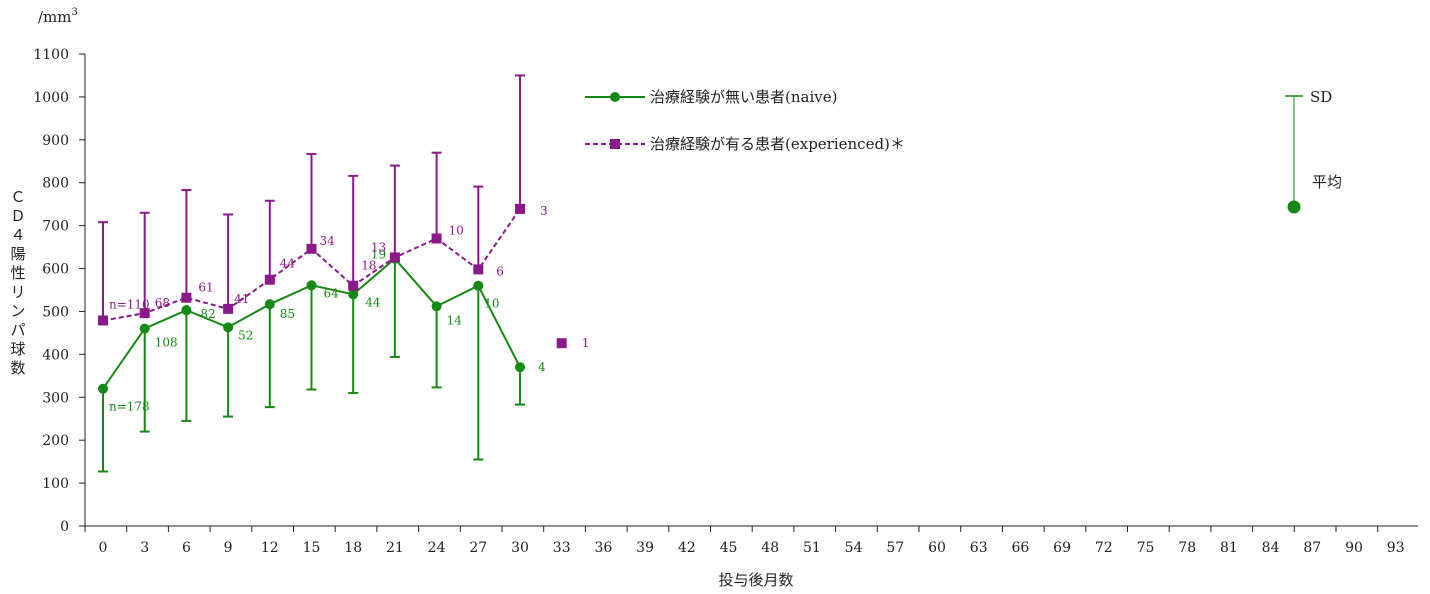 Image resolution: width=1430 pixels, height=594 pixels. What do you see at coordinates (895, 548) in the screenshot?
I see `x-tick-label: 57` at bounding box center [895, 548].